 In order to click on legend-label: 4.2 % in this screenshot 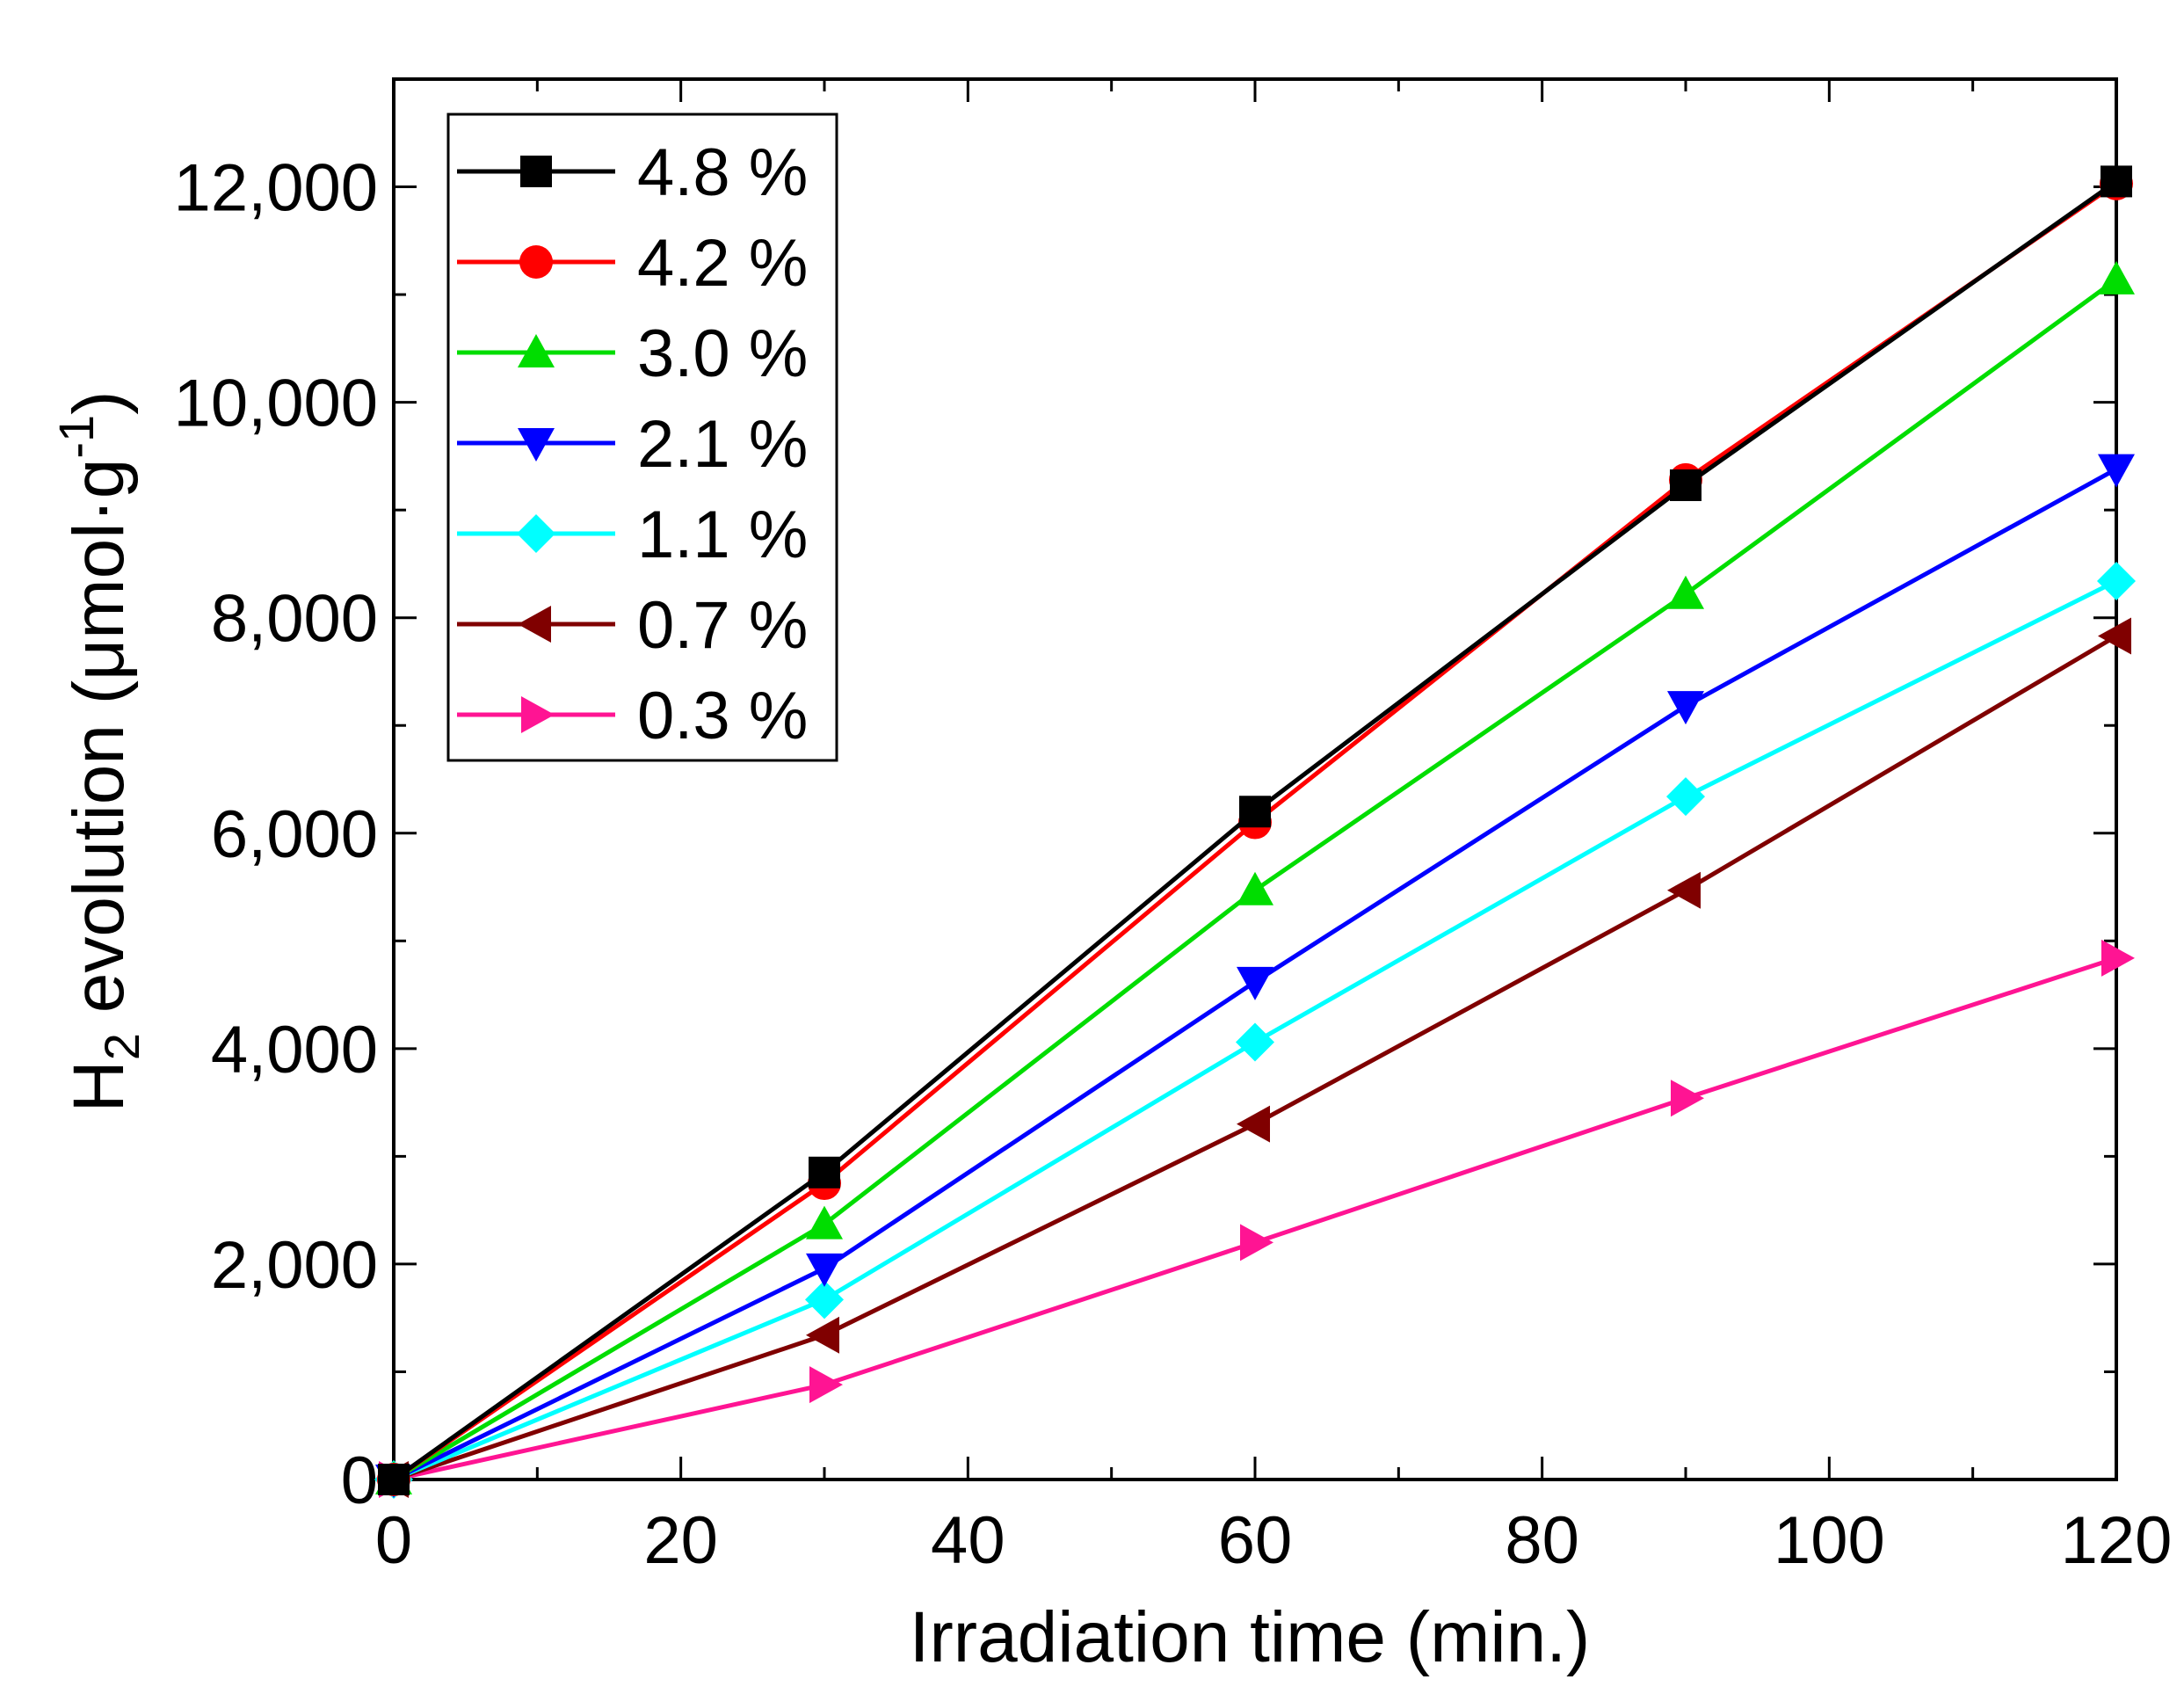, I will do `click(722, 263)`.